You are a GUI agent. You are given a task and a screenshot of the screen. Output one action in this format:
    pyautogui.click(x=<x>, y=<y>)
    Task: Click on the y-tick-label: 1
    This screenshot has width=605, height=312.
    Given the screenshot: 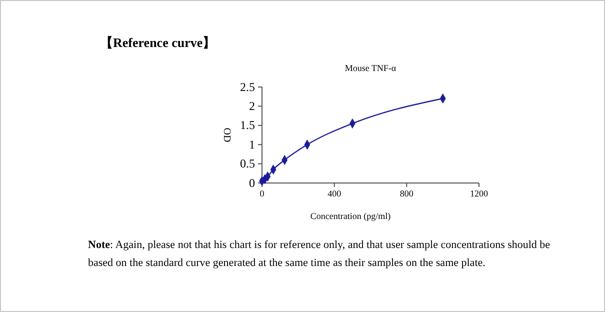 What is the action you would take?
    pyautogui.click(x=252, y=144)
    